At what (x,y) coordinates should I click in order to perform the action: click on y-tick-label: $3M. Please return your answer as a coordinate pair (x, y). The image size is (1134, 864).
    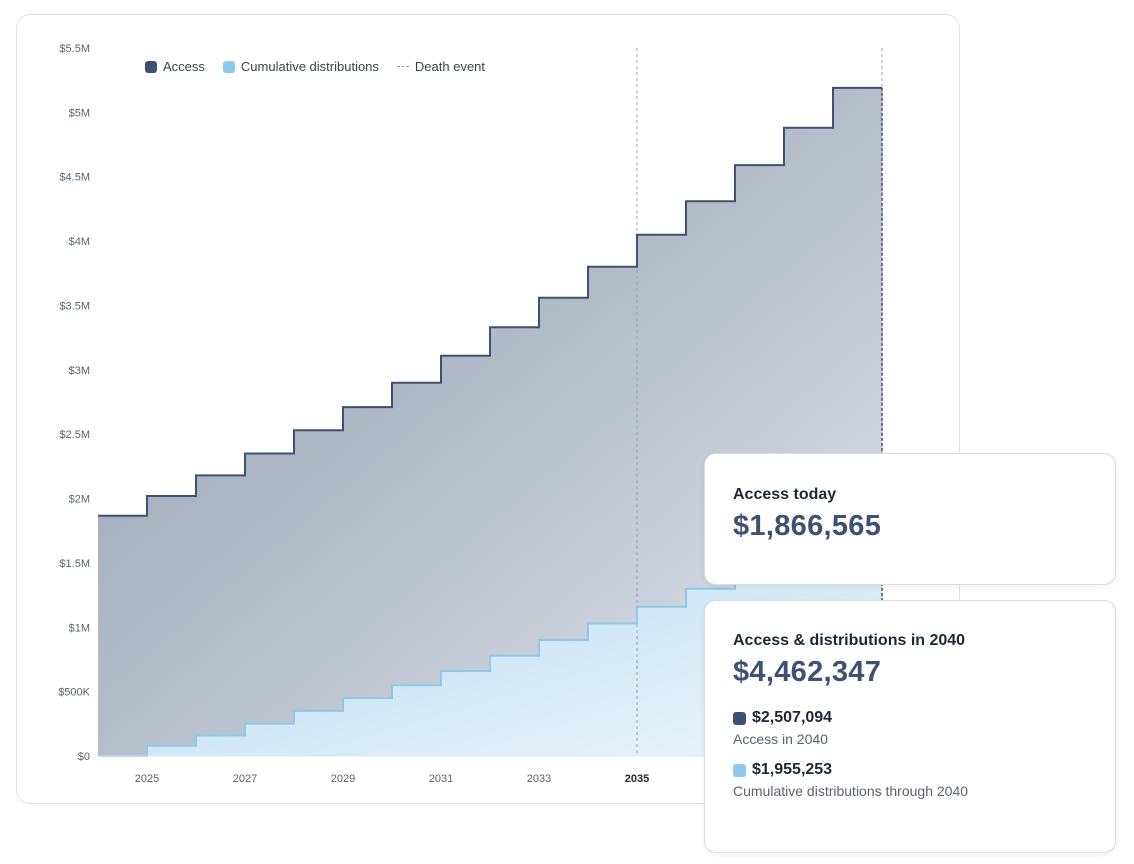
    Looking at the image, I should click on (79, 371).